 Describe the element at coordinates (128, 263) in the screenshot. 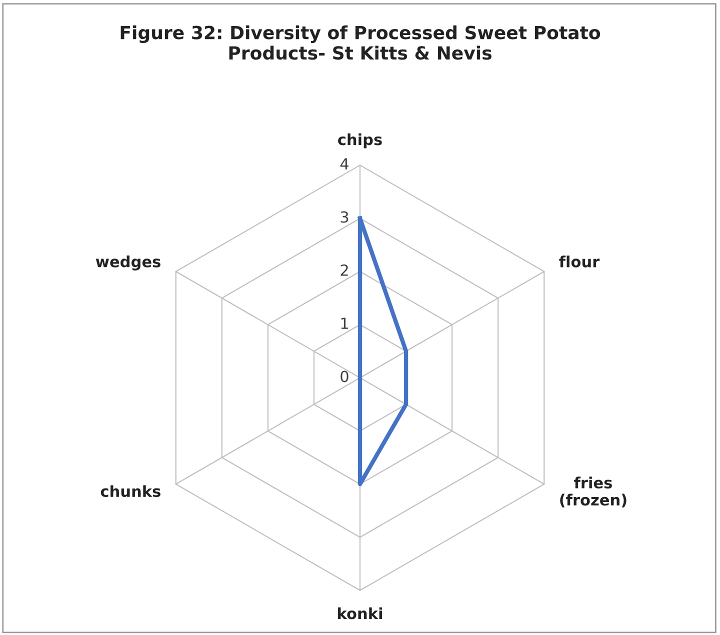

I see `spoke-label: wedges` at that location.